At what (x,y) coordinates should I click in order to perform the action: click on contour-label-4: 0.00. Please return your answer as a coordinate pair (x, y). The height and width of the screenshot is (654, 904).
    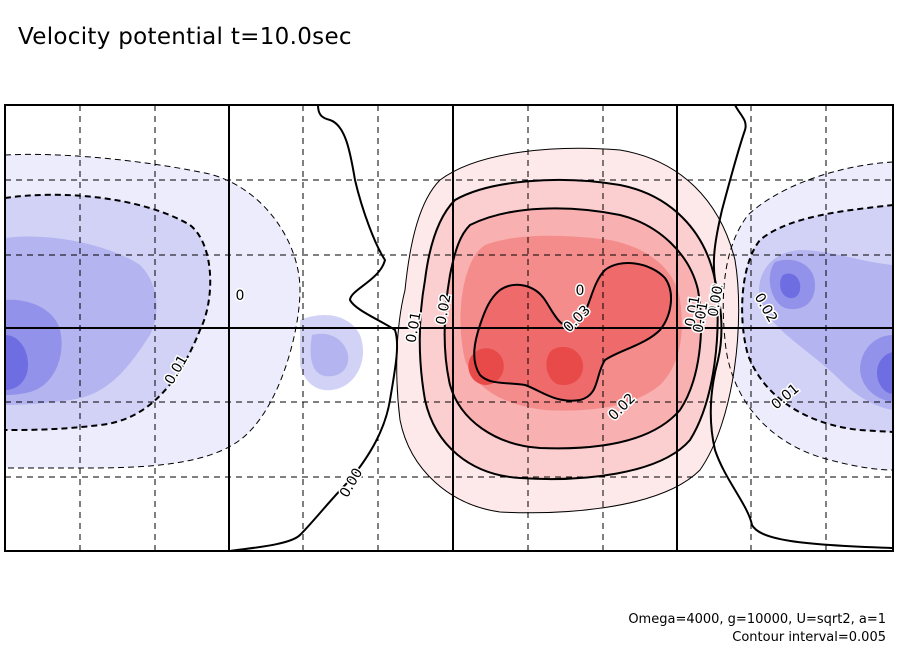
    Looking at the image, I should click on (351, 483).